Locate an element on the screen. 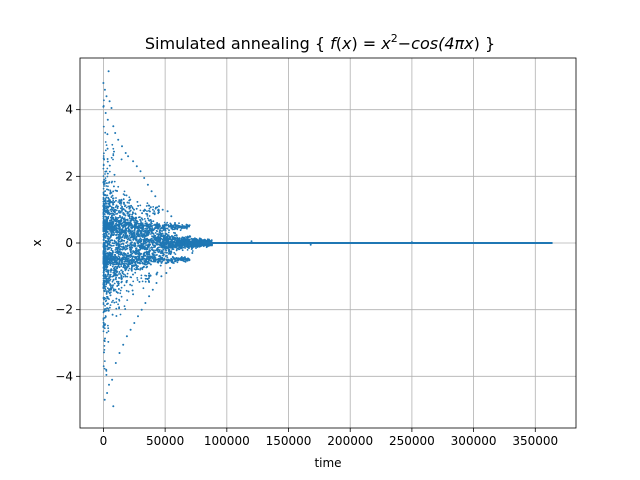 Image resolution: width=640 pixels, height=480 pixels. title-suffix: ) } is located at coordinates (485, 43).